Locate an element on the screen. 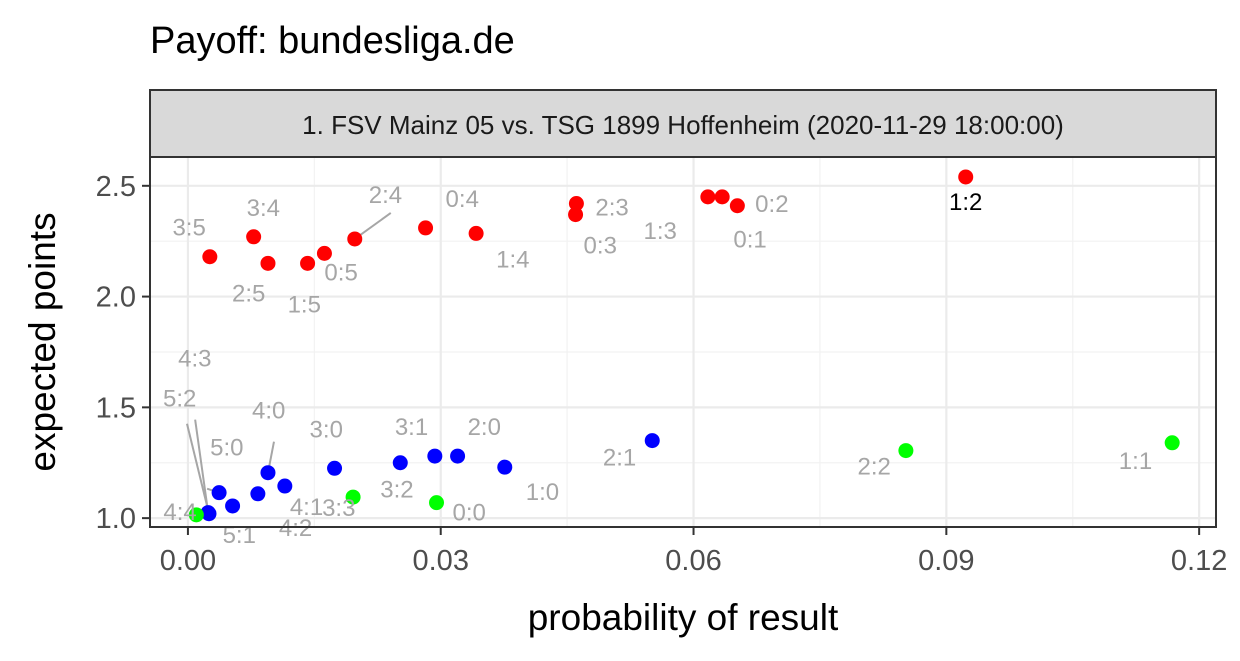 This screenshot has width=1240, height=661. point-label: 0:0 is located at coordinates (469, 513).